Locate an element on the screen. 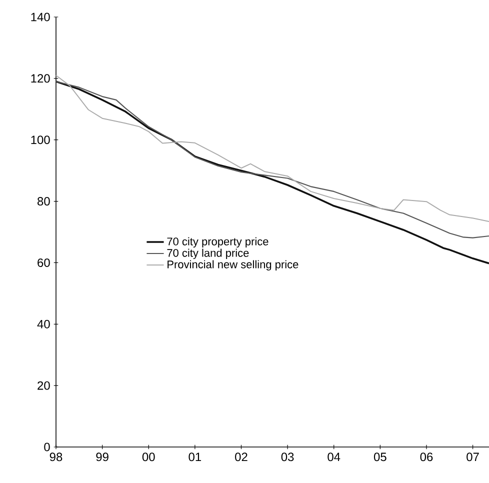 Image resolution: width=489 pixels, height=483 pixels. x-tick-label: 01 is located at coordinates (195, 457).